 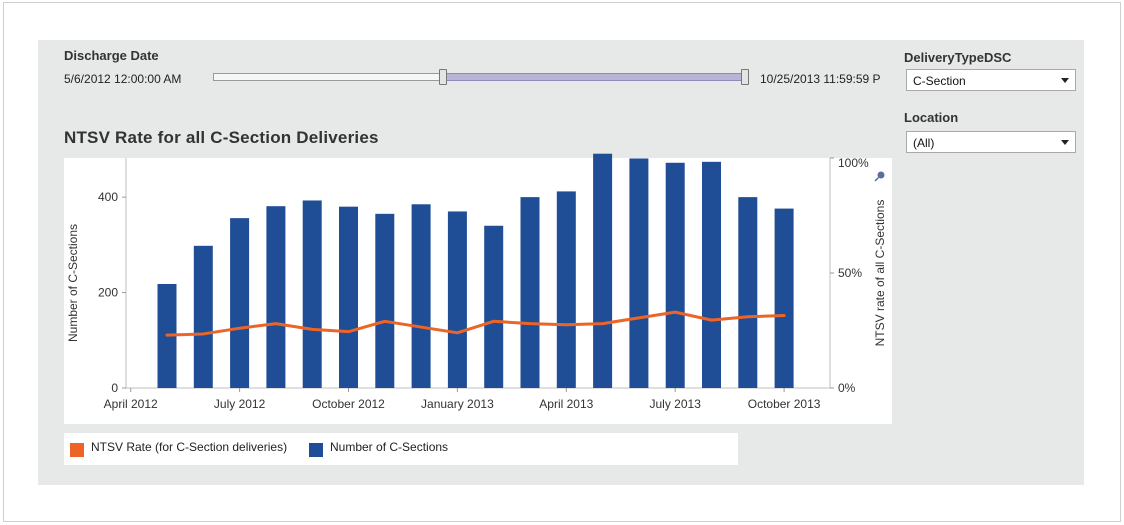 What do you see at coordinates (958, 57) in the screenshot?
I see `delivery-type-label: DeliveryTypeDSC` at bounding box center [958, 57].